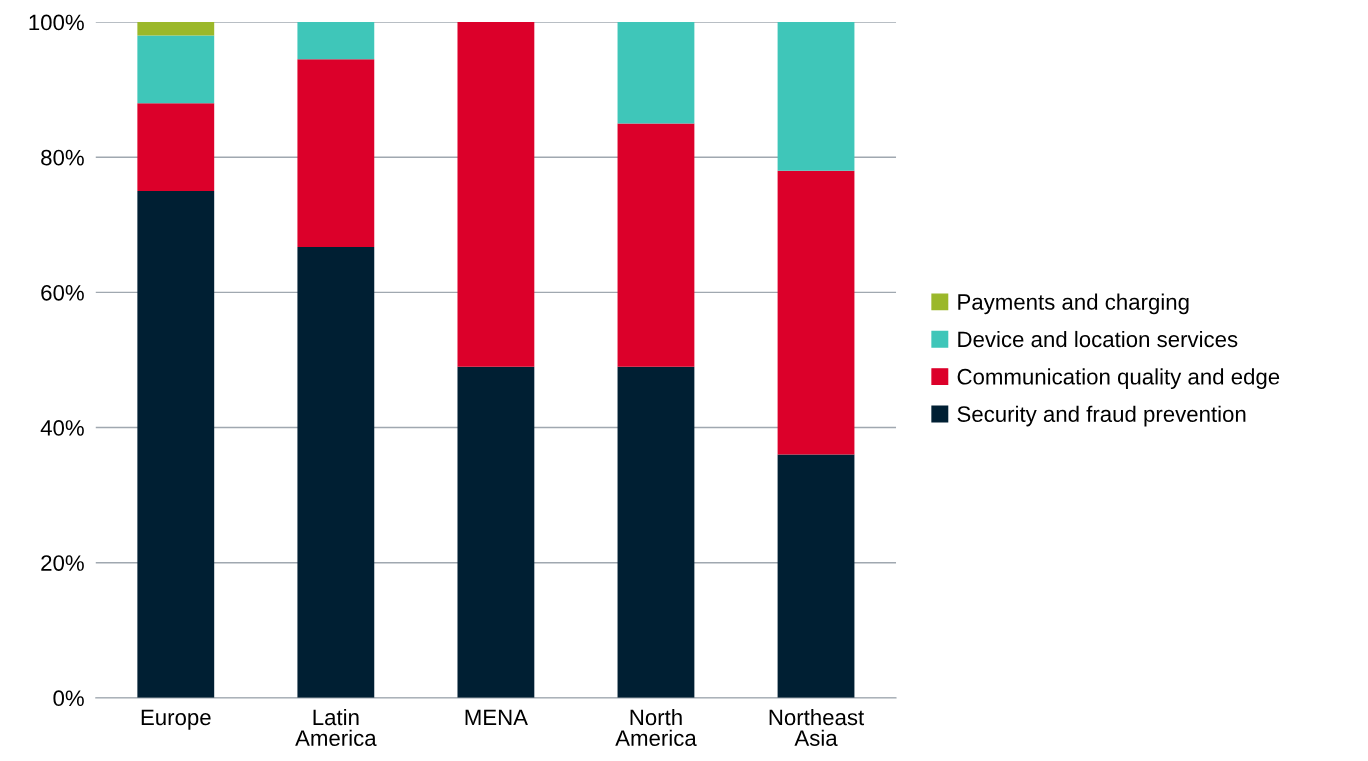 The height and width of the screenshot is (761, 1368). Describe the element at coordinates (176, 719) in the screenshot. I see `x-tick-label: Europe` at that location.